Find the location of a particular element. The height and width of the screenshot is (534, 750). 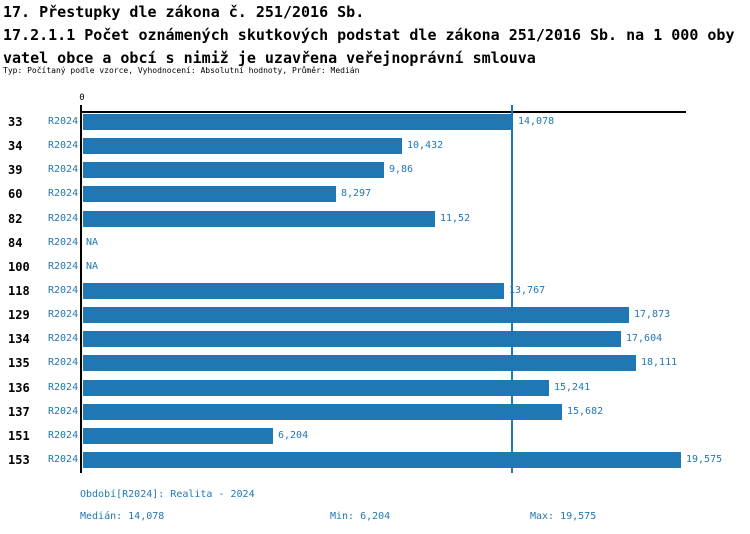

min-stat: Min: 6,204 is located at coordinates (360, 516).